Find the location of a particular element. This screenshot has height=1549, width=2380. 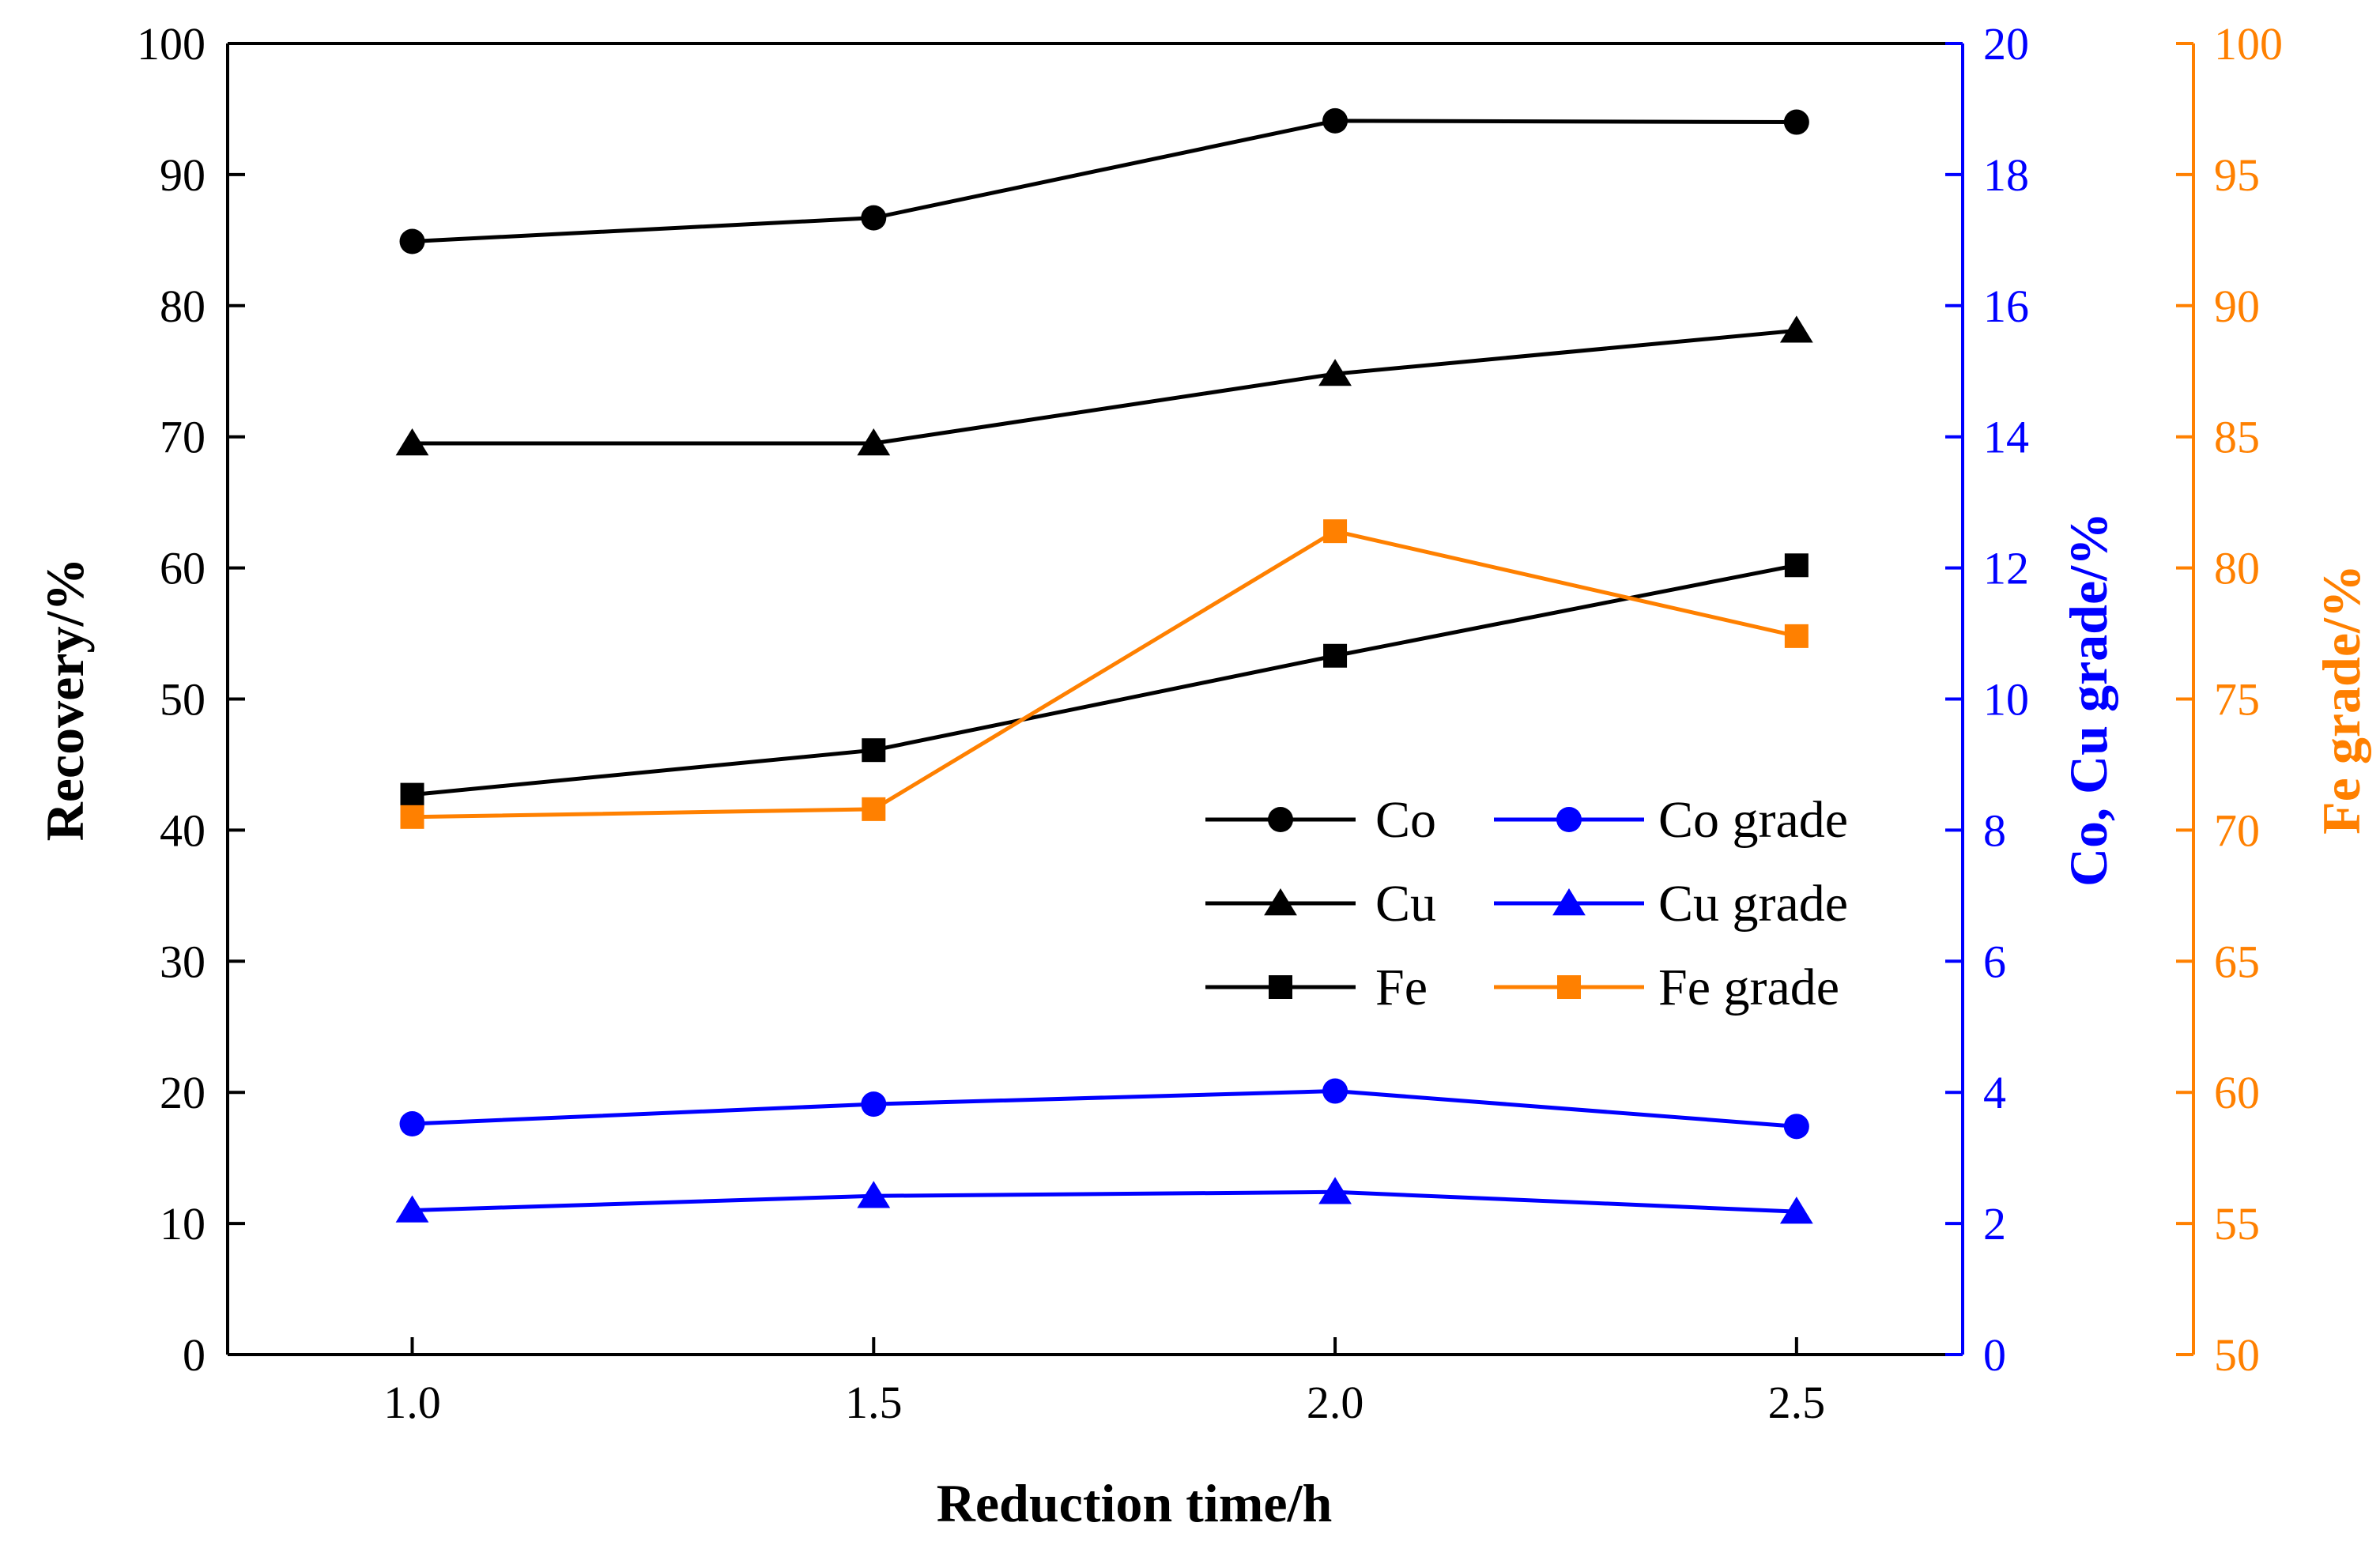

legend-entry-fe-grade: Fe grade is located at coordinates (1667, 987).